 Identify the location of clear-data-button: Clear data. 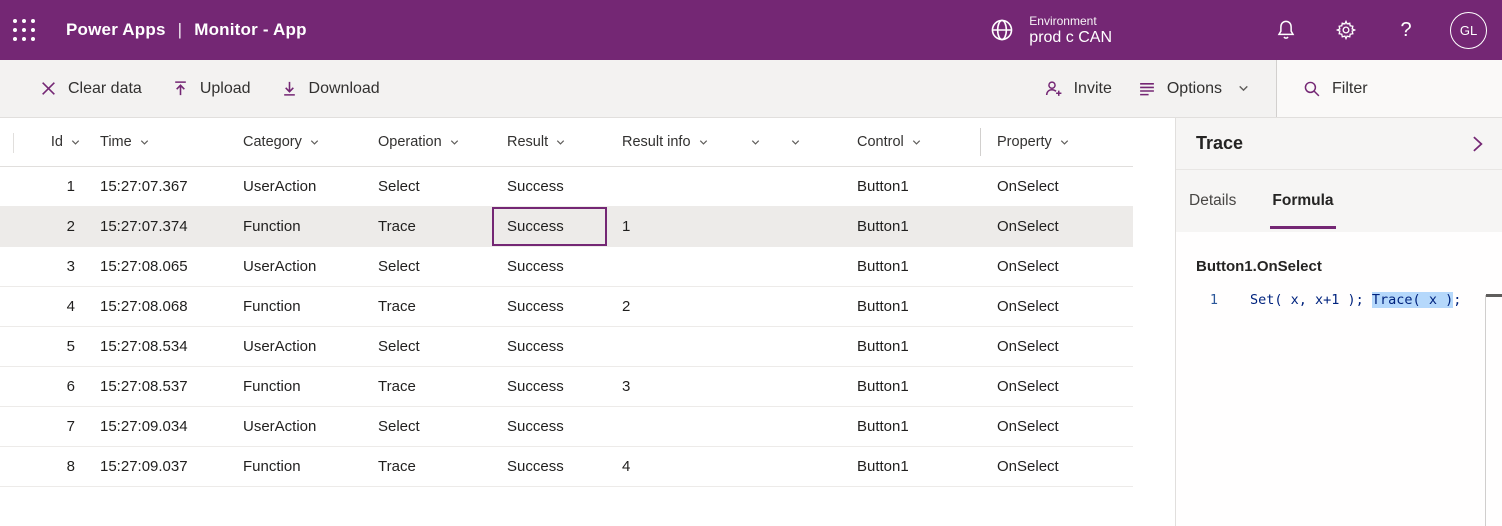
(91, 89).